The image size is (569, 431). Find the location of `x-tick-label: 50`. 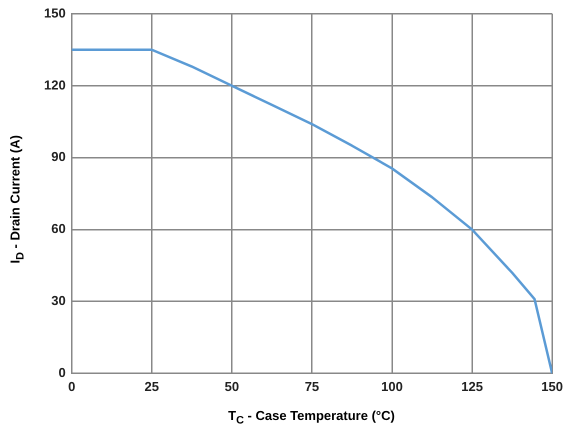

x-tick-label: 50 is located at coordinates (232, 386).